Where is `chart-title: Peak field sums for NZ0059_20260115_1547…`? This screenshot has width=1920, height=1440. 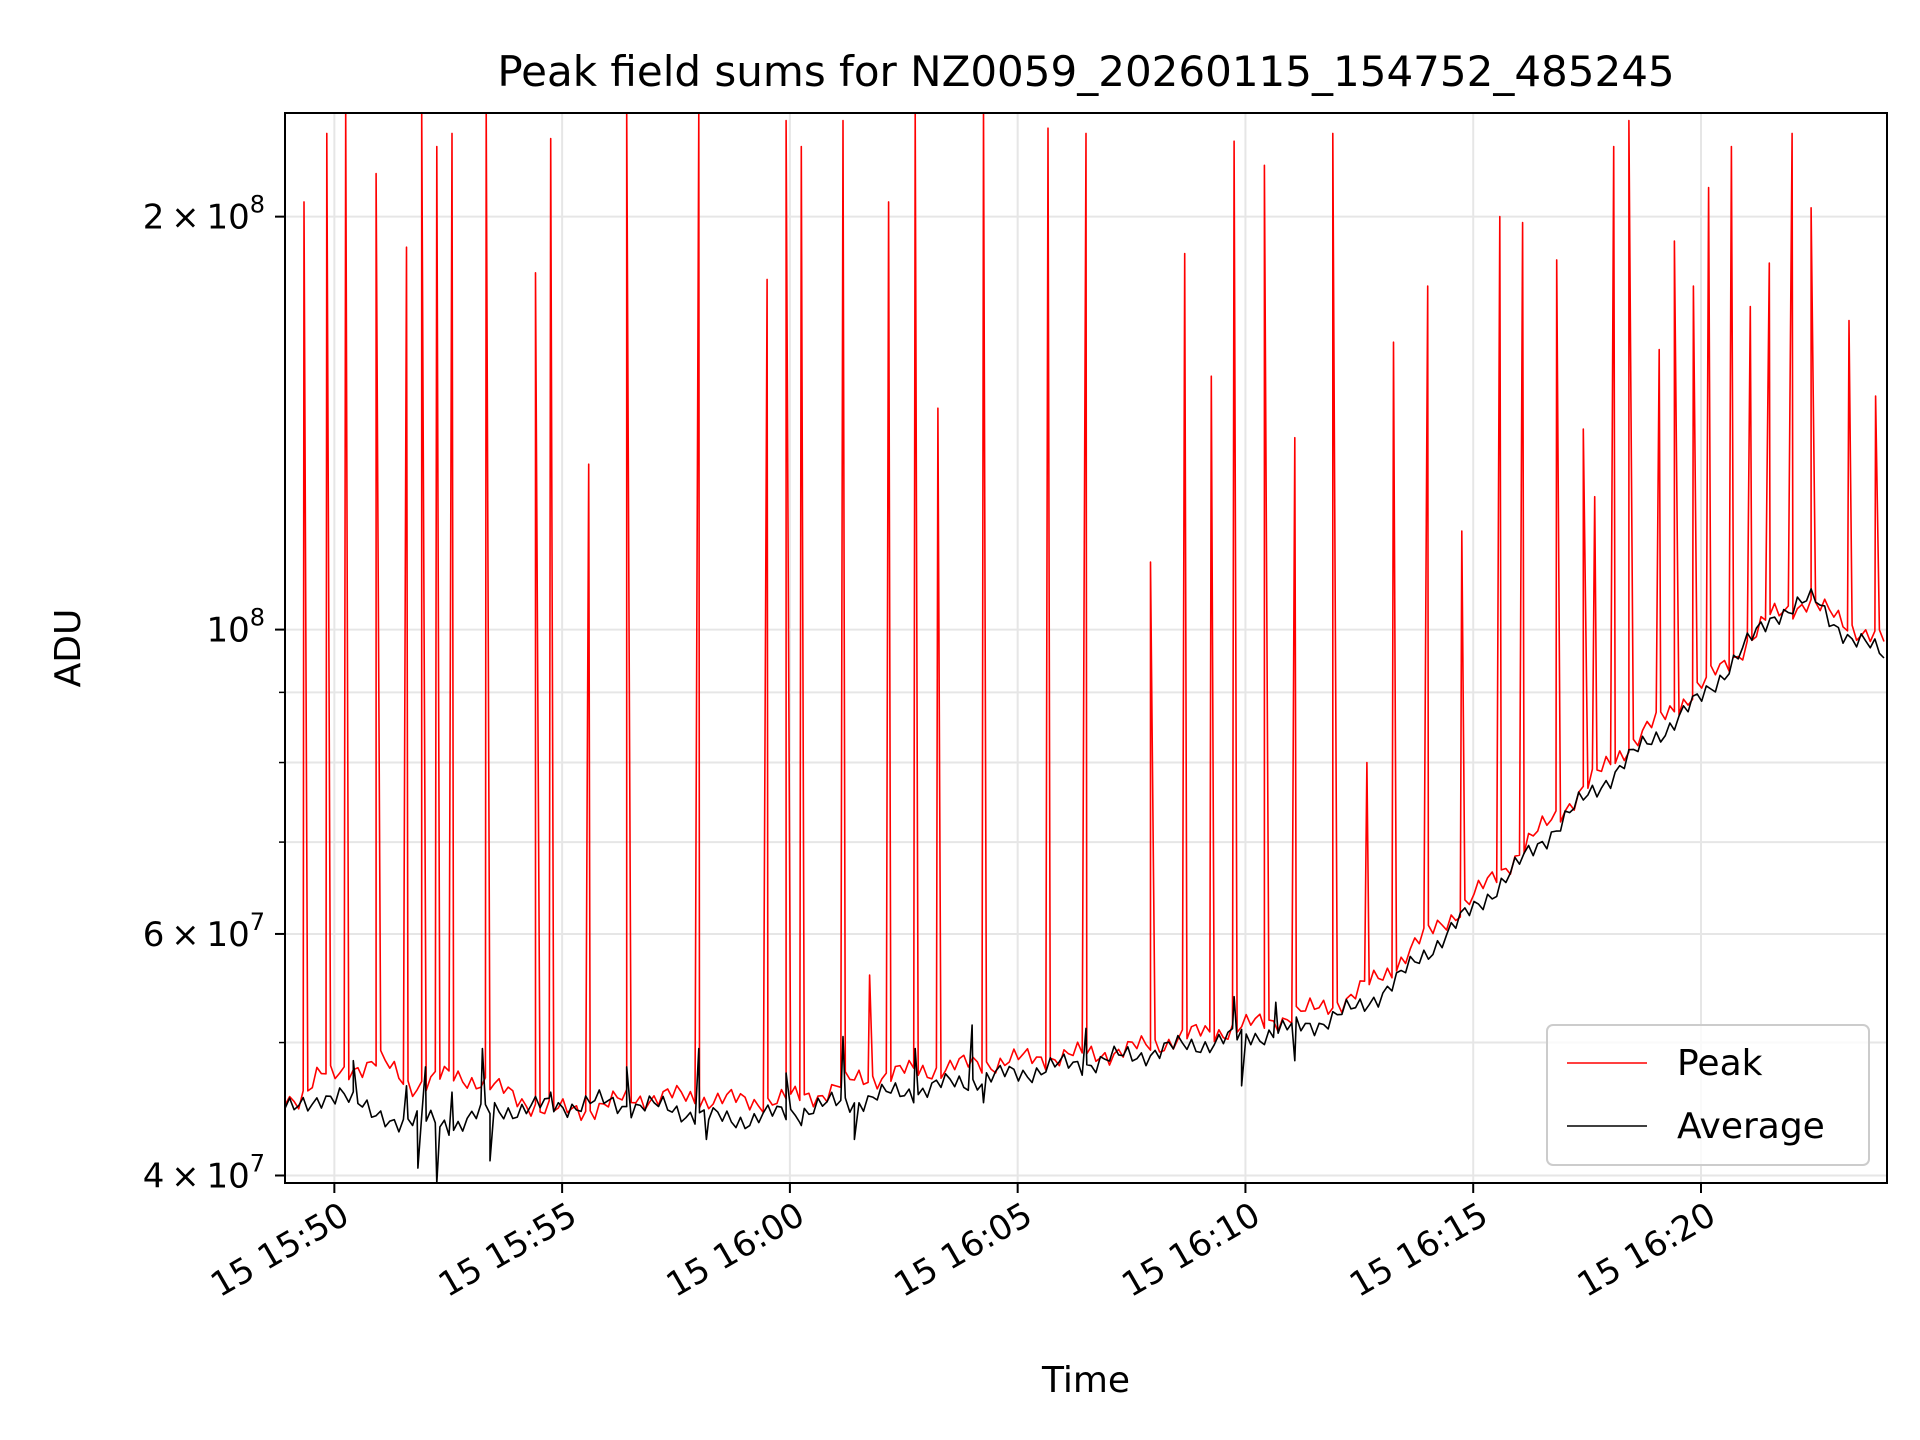
chart-title: Peak field sums for NZ0059_20260115_1547… is located at coordinates (1085, 71).